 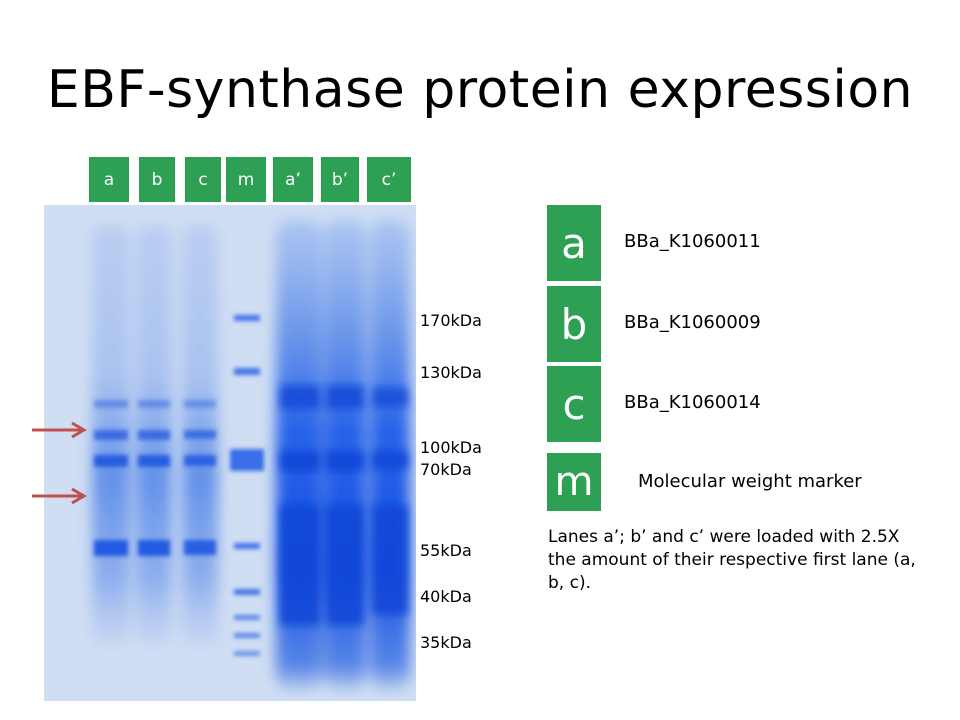 What do you see at coordinates (389, 179) in the screenshot?
I see `lane-label-c-prime: c’` at bounding box center [389, 179].